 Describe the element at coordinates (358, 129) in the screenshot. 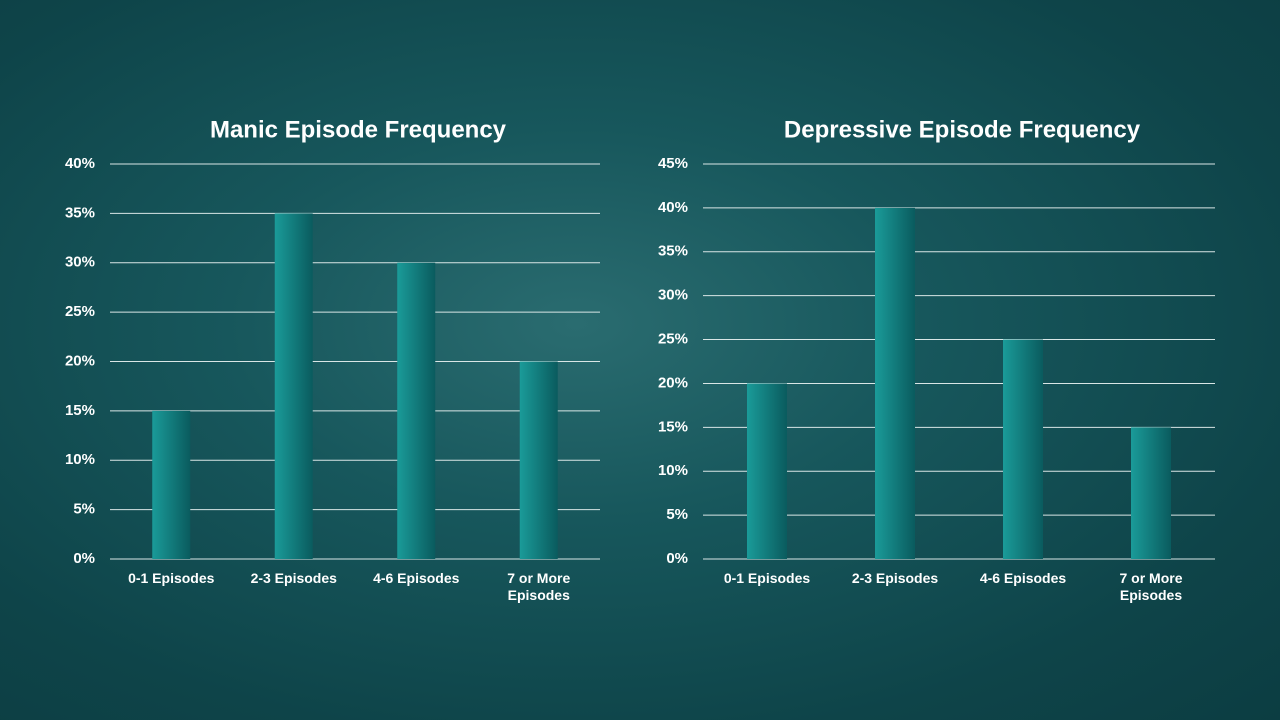

I see `chart-title: Manic Episode Frequency` at that location.